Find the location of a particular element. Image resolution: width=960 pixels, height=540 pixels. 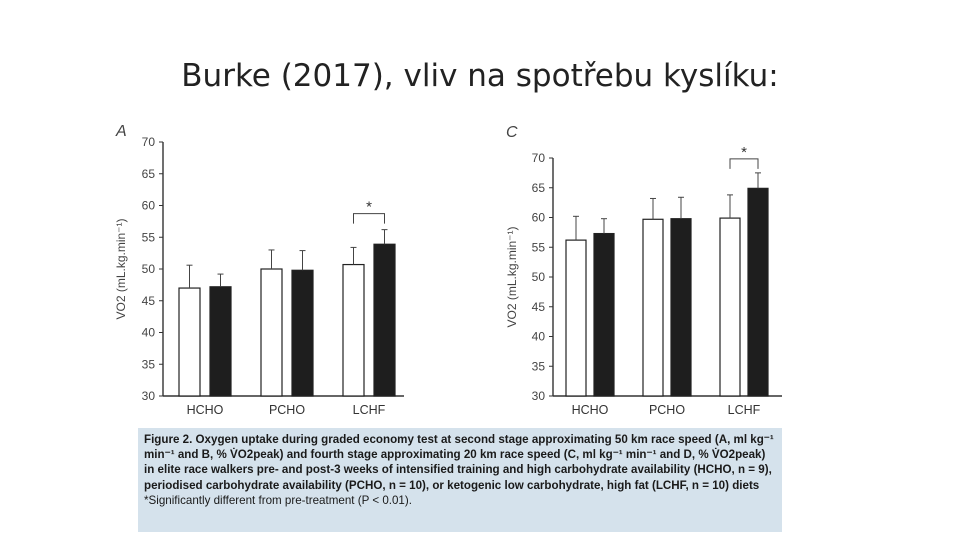

panel-label: C is located at coordinates (512, 132).